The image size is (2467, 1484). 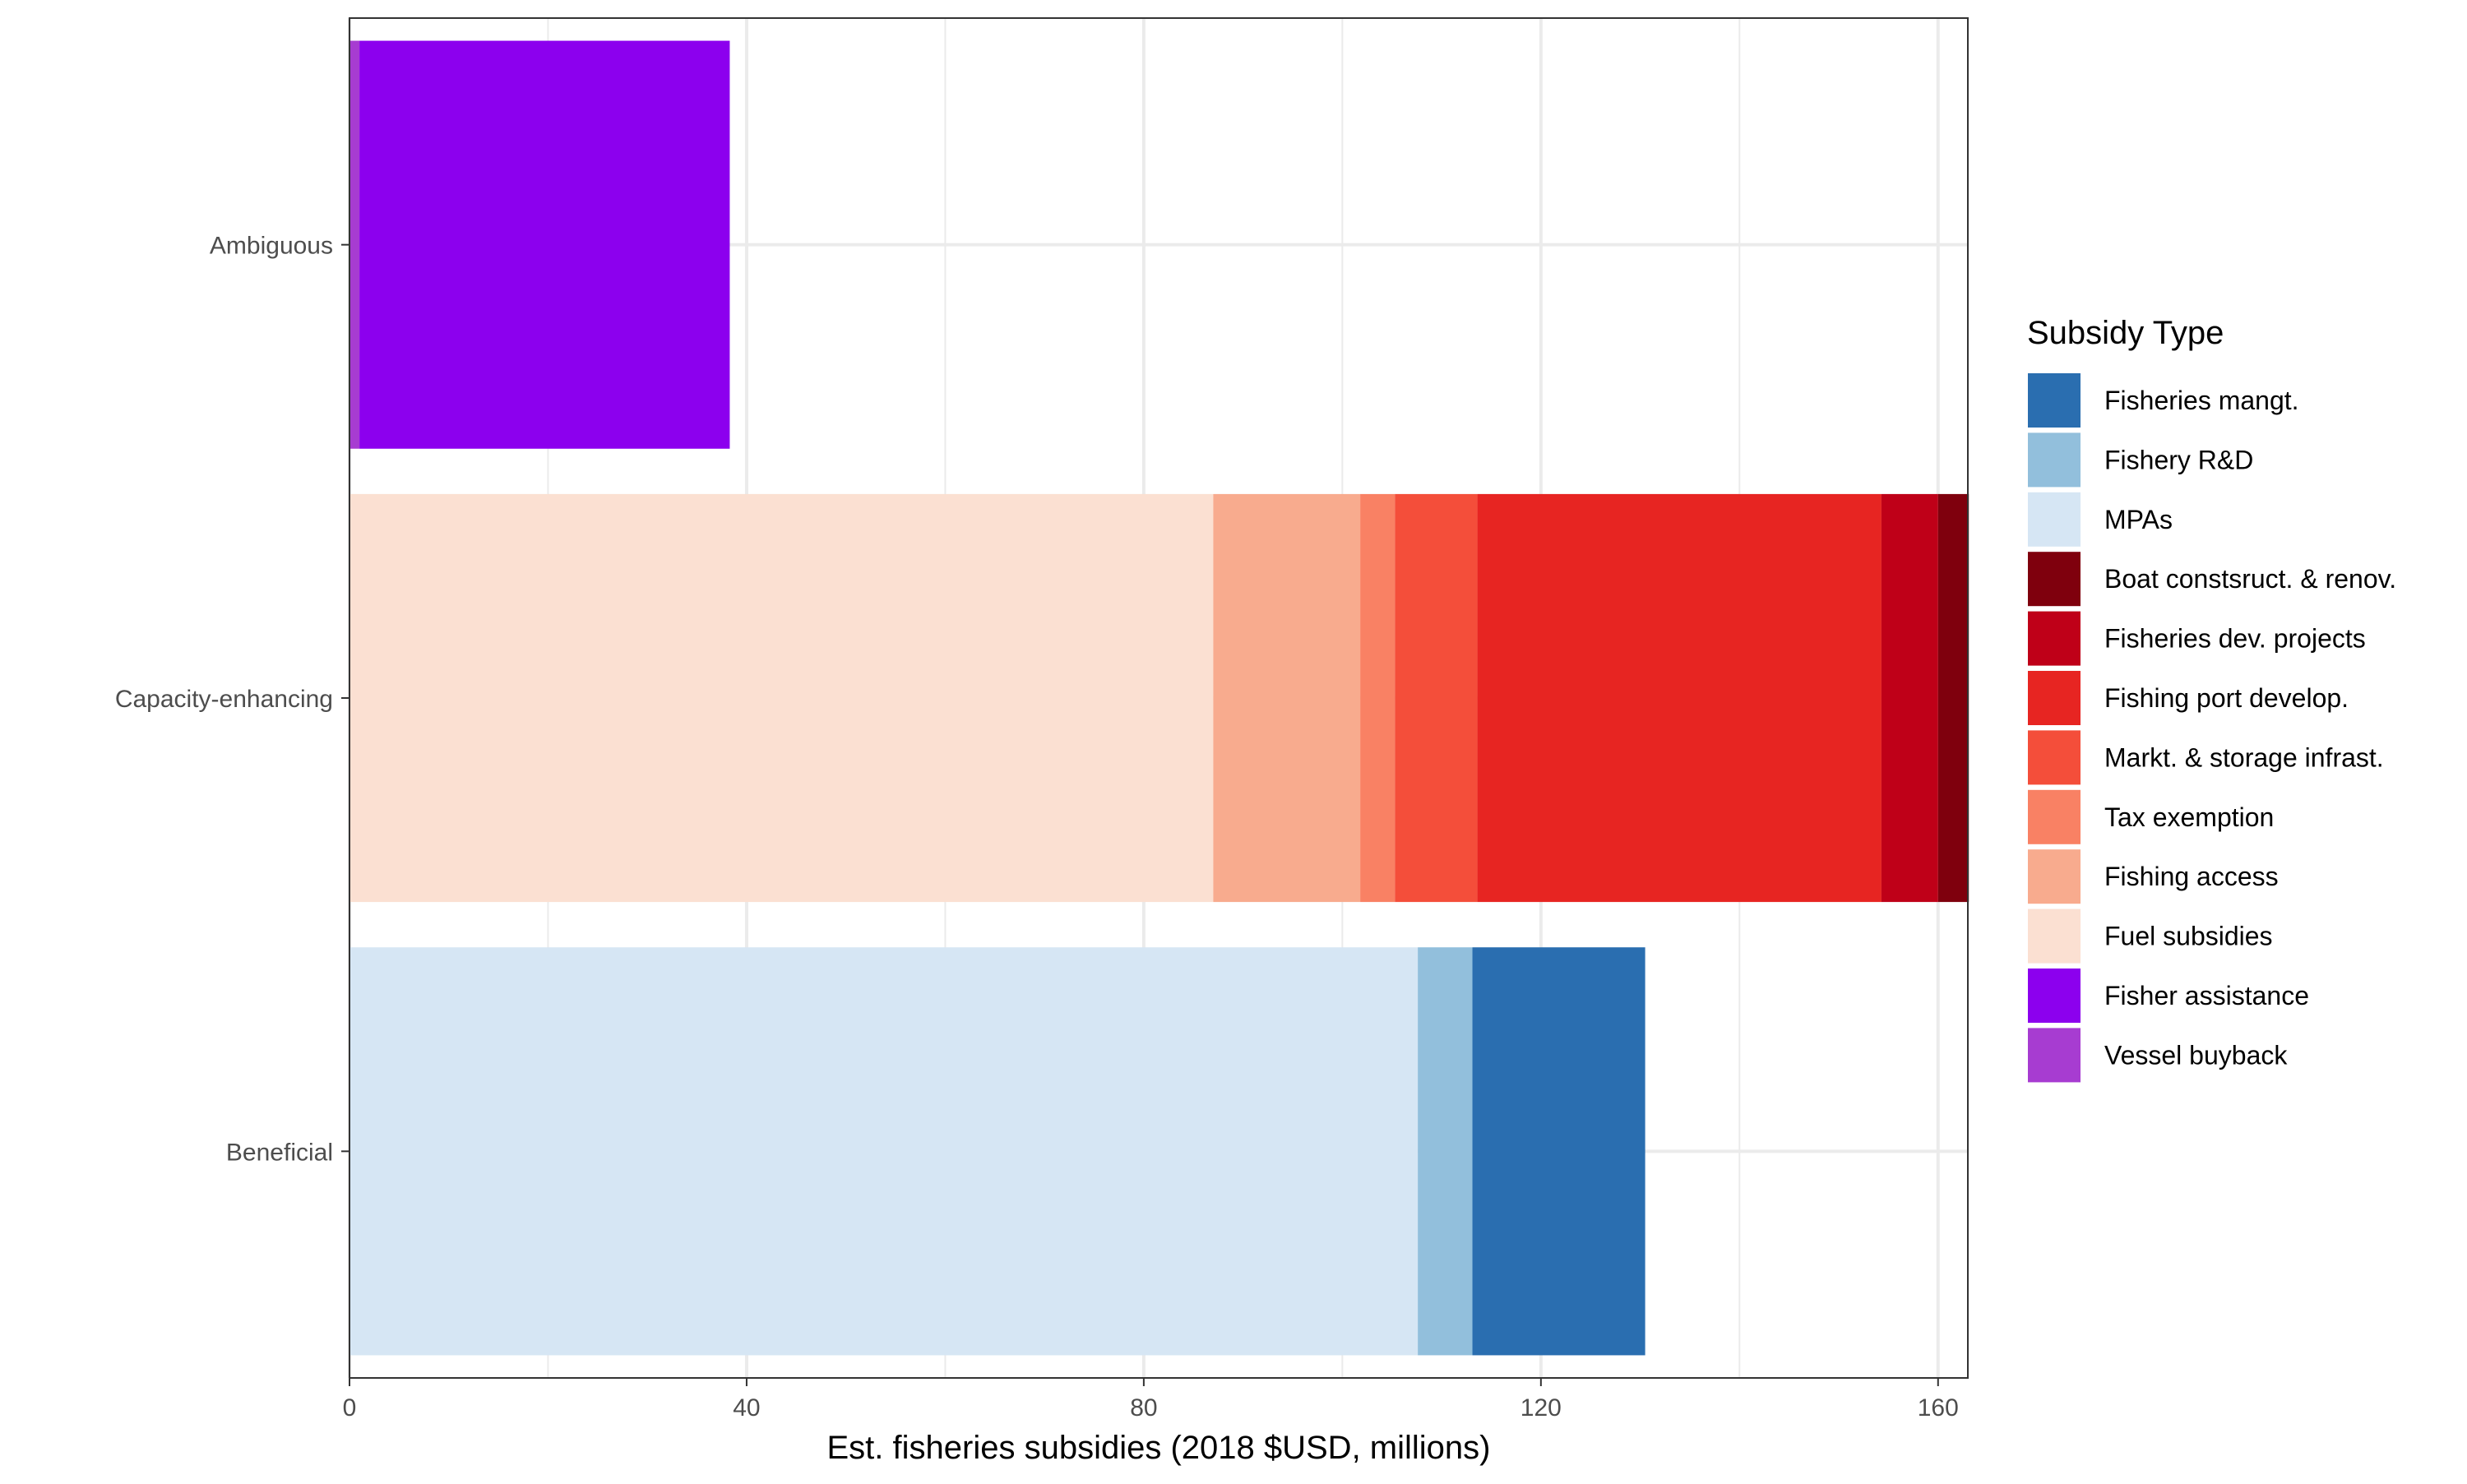 What do you see at coordinates (1939, 1408) in the screenshot?
I see `x-tick-label: 160` at bounding box center [1939, 1408].